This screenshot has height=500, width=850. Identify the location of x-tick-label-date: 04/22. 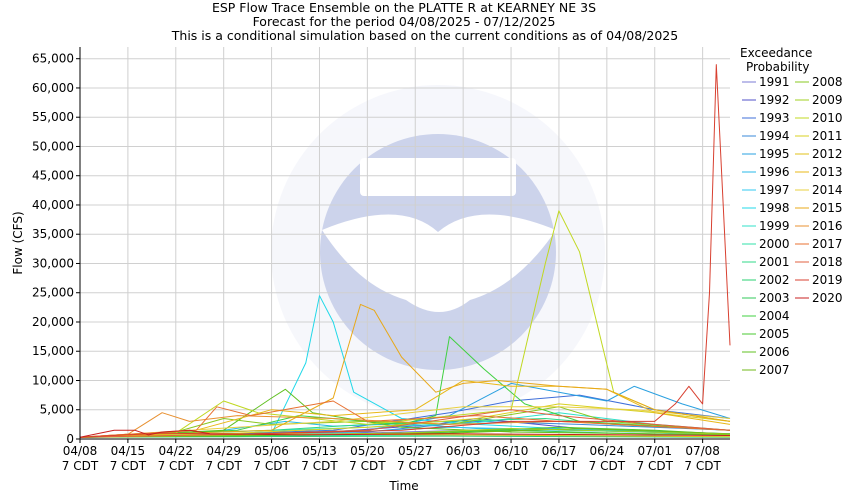
(175, 451).